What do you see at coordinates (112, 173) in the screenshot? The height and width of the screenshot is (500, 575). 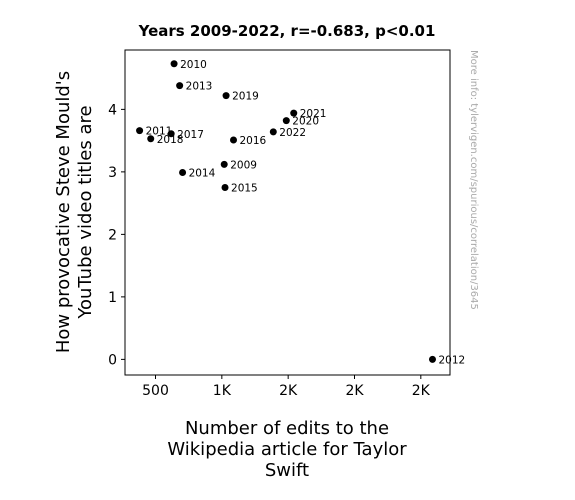 I see `y-tick-label: 3` at bounding box center [112, 173].